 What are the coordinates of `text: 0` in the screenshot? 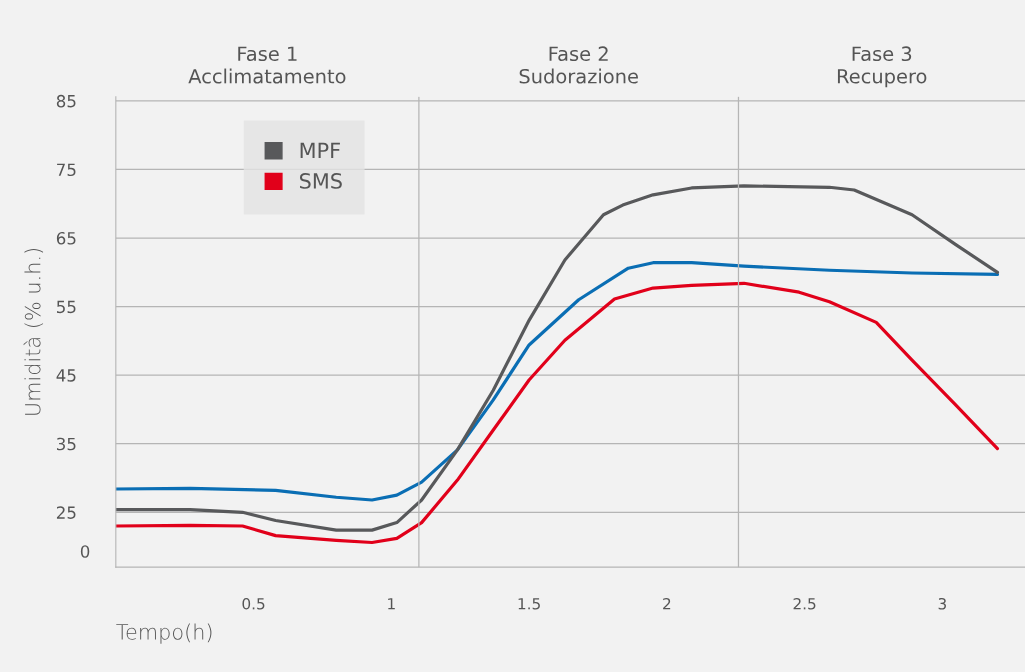 It's located at (85, 551).